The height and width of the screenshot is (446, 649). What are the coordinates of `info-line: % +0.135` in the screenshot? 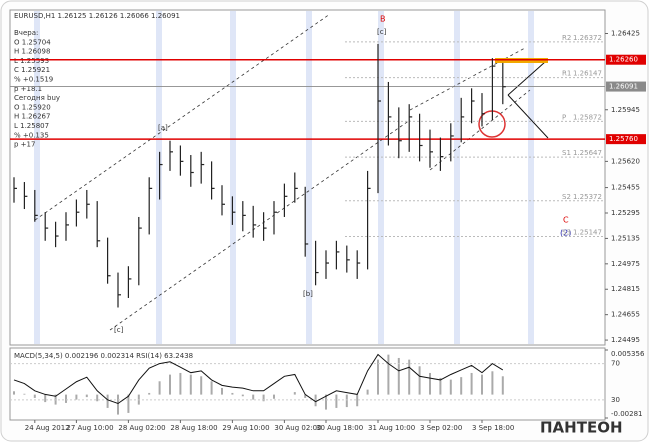 It's located at (31, 135).